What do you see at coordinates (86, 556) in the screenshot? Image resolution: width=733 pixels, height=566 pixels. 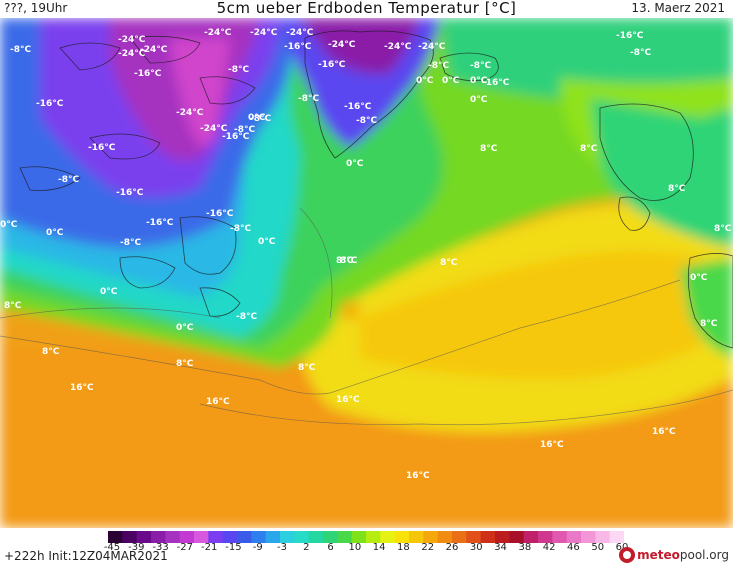 I see `init-time-label: +222h Init:12Z04MAR2021` at bounding box center [86, 556].